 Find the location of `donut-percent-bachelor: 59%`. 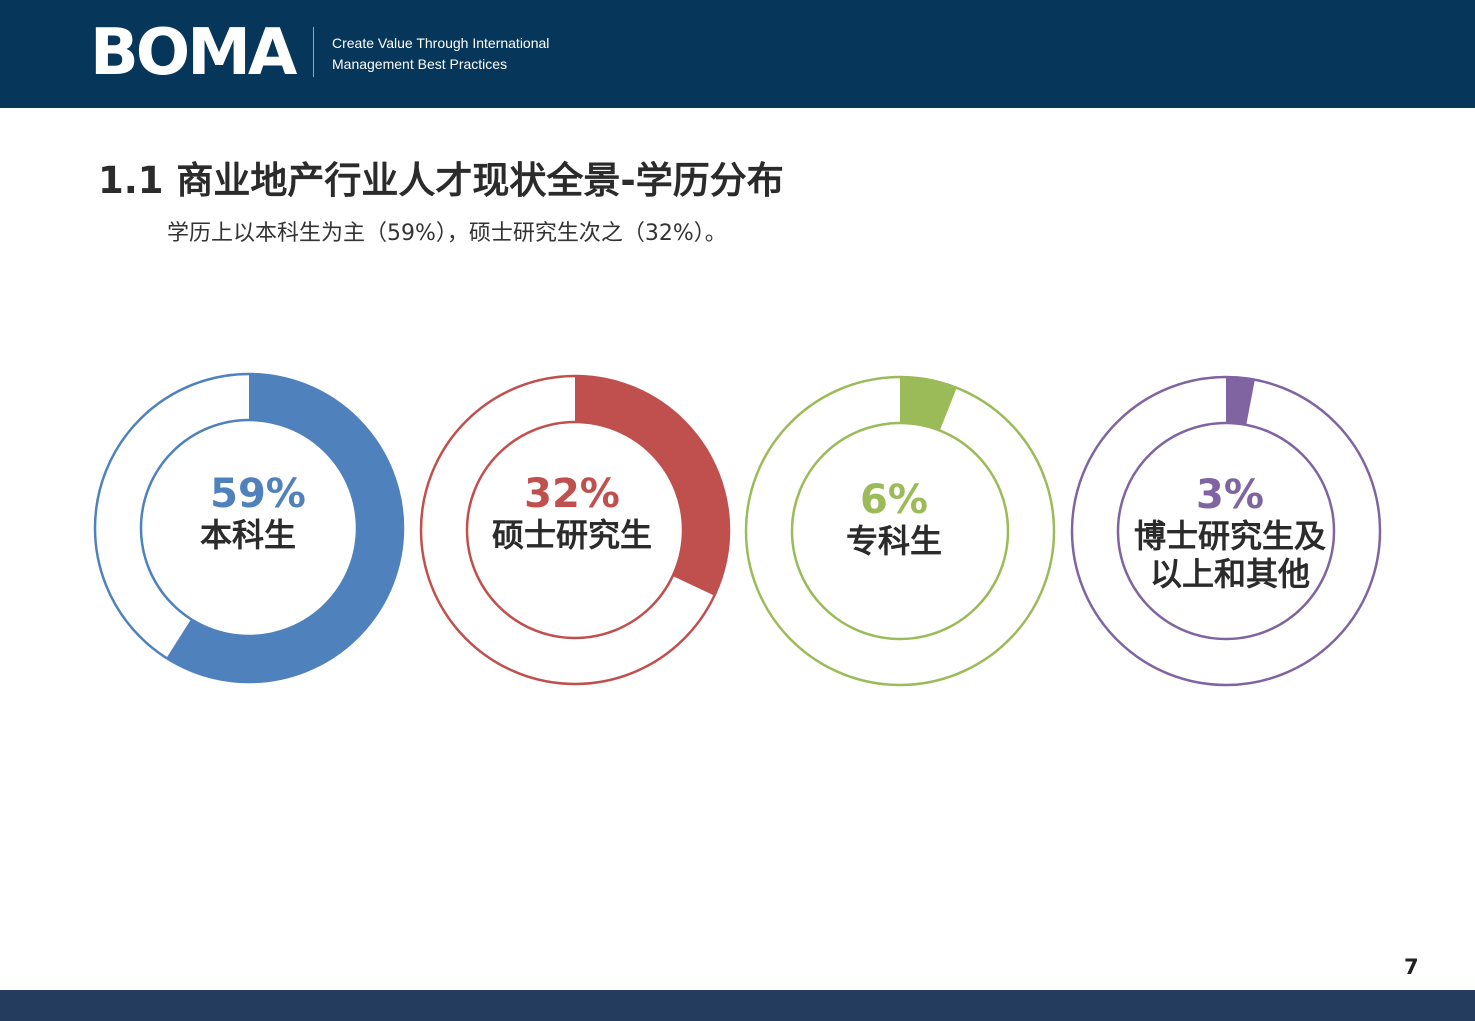

donut-percent-bachelor: 59% is located at coordinates (258, 494).